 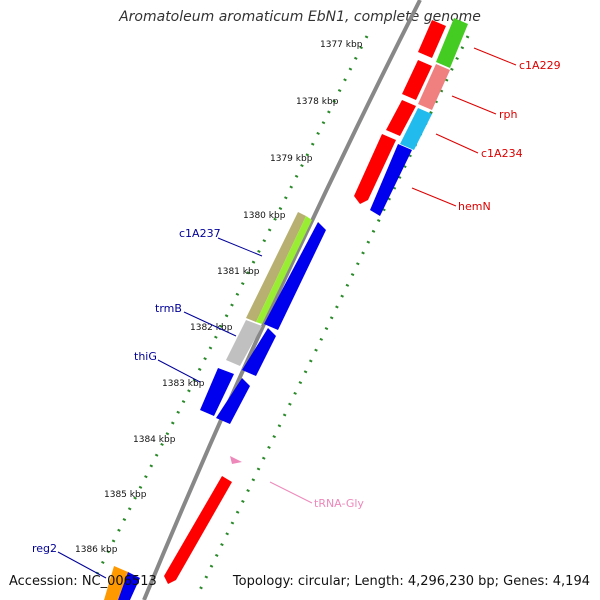 I want to click on tick-label: 1383 kbp, so click(x=183, y=384).